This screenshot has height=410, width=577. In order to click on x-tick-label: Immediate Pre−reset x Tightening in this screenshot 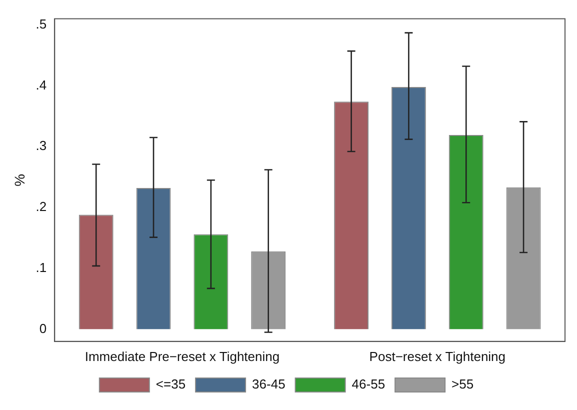, I will do `click(182, 356)`.